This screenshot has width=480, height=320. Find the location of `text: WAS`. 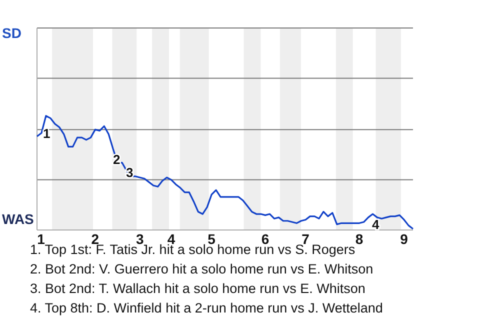

text: WAS is located at coordinates (18, 219).